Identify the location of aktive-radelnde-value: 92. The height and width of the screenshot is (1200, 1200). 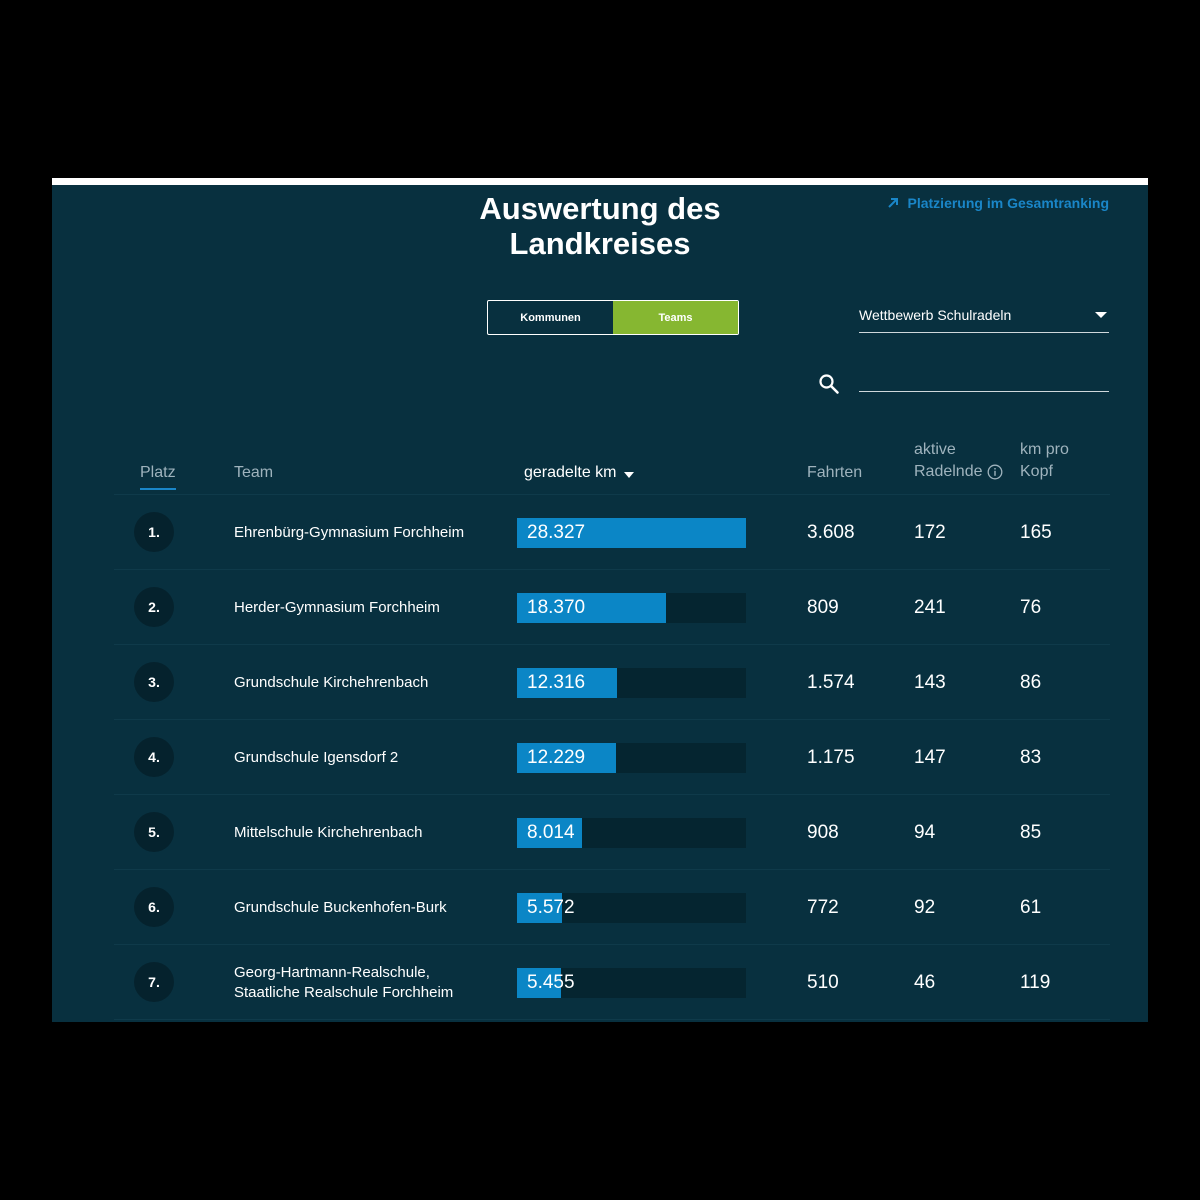
(925, 907).